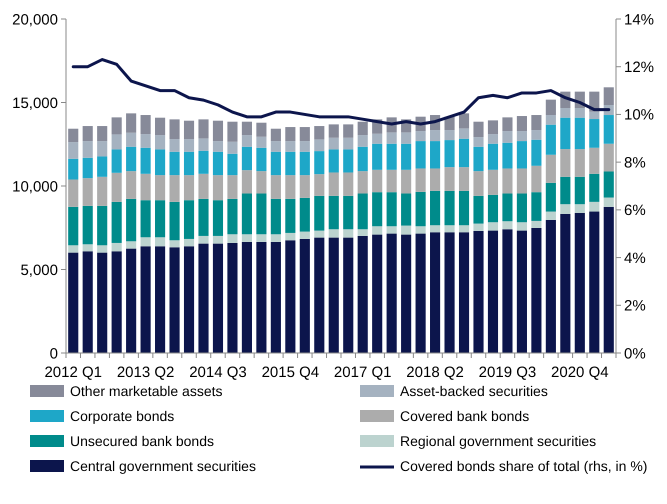 This screenshot has width=667, height=504. I want to click on legend-label: Covered bank bonds, so click(465, 416).